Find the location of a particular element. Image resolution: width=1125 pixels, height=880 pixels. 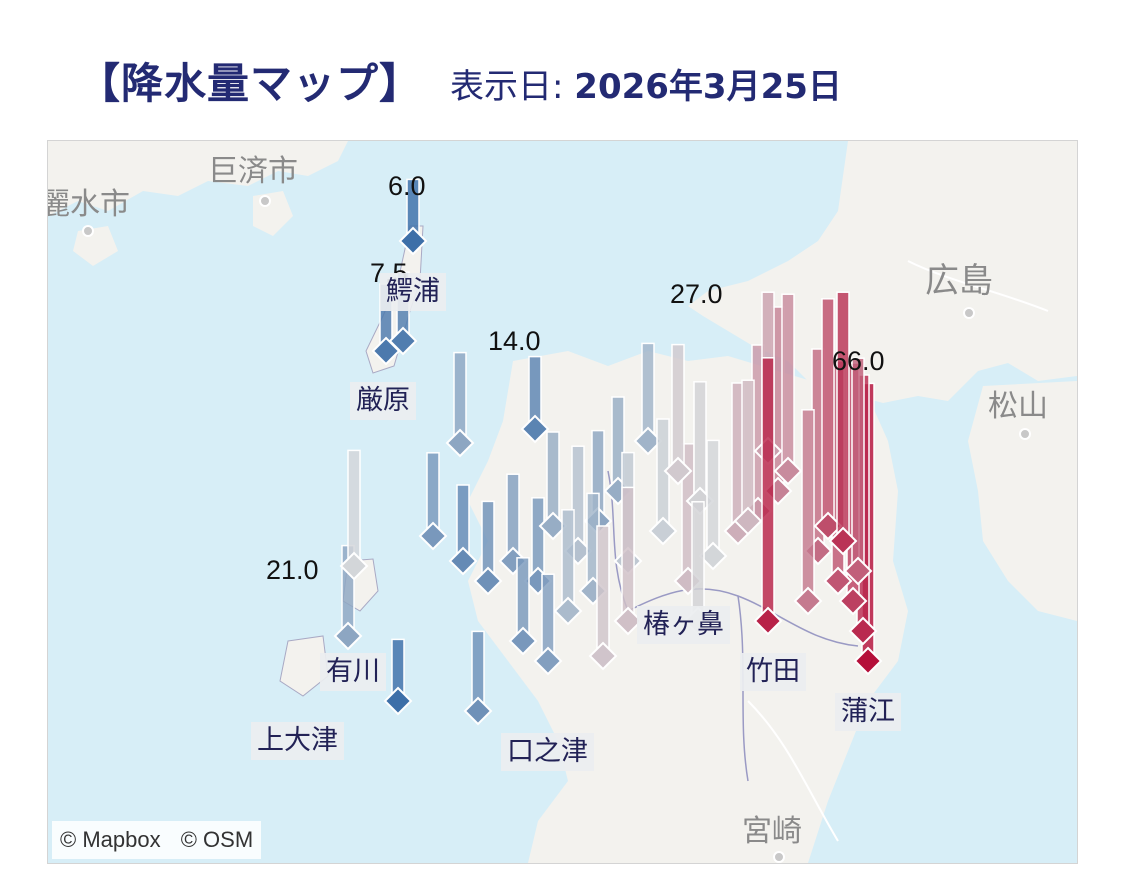

island-korea-small is located at coordinates (95, 246).